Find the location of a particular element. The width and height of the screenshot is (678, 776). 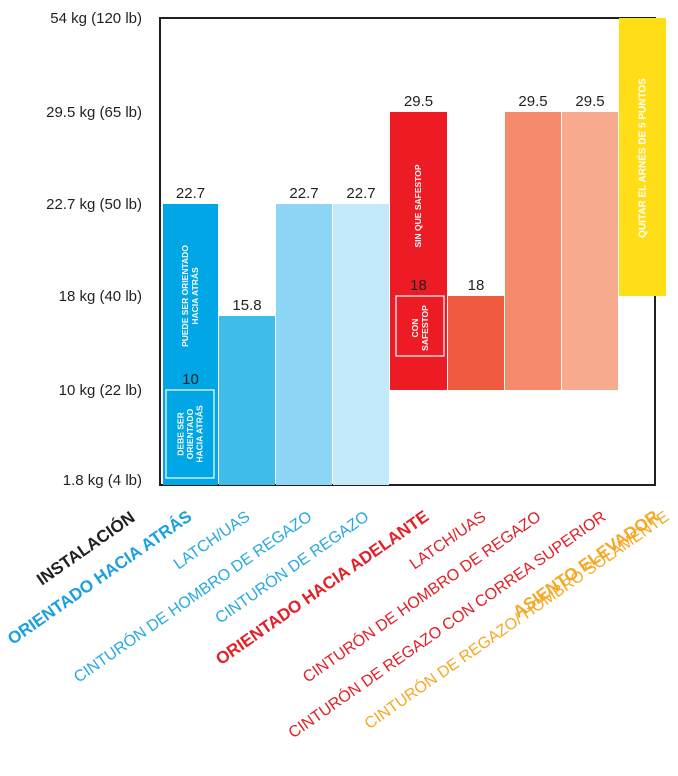

x-category-label: ORIENTADO HACIA ADELANTE is located at coordinates (322, 588).